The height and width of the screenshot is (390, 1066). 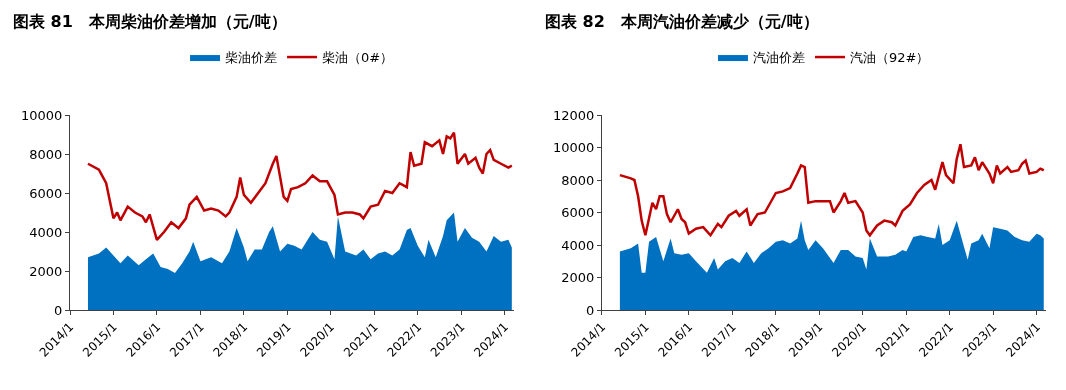 What do you see at coordinates (889, 58) in the screenshot?
I see `legend-label: 汽油（92#）` at bounding box center [889, 58].